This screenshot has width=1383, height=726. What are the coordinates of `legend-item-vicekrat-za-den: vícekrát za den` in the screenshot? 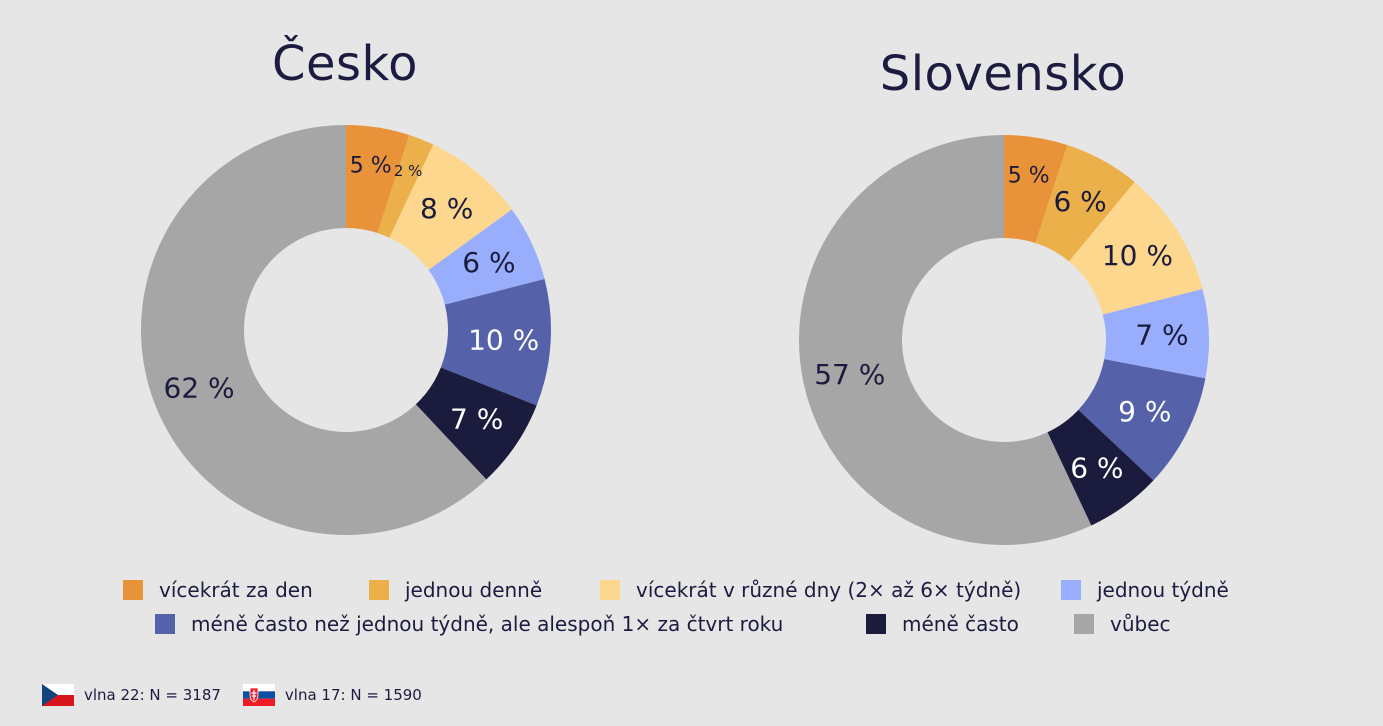 It's located at (218, 590).